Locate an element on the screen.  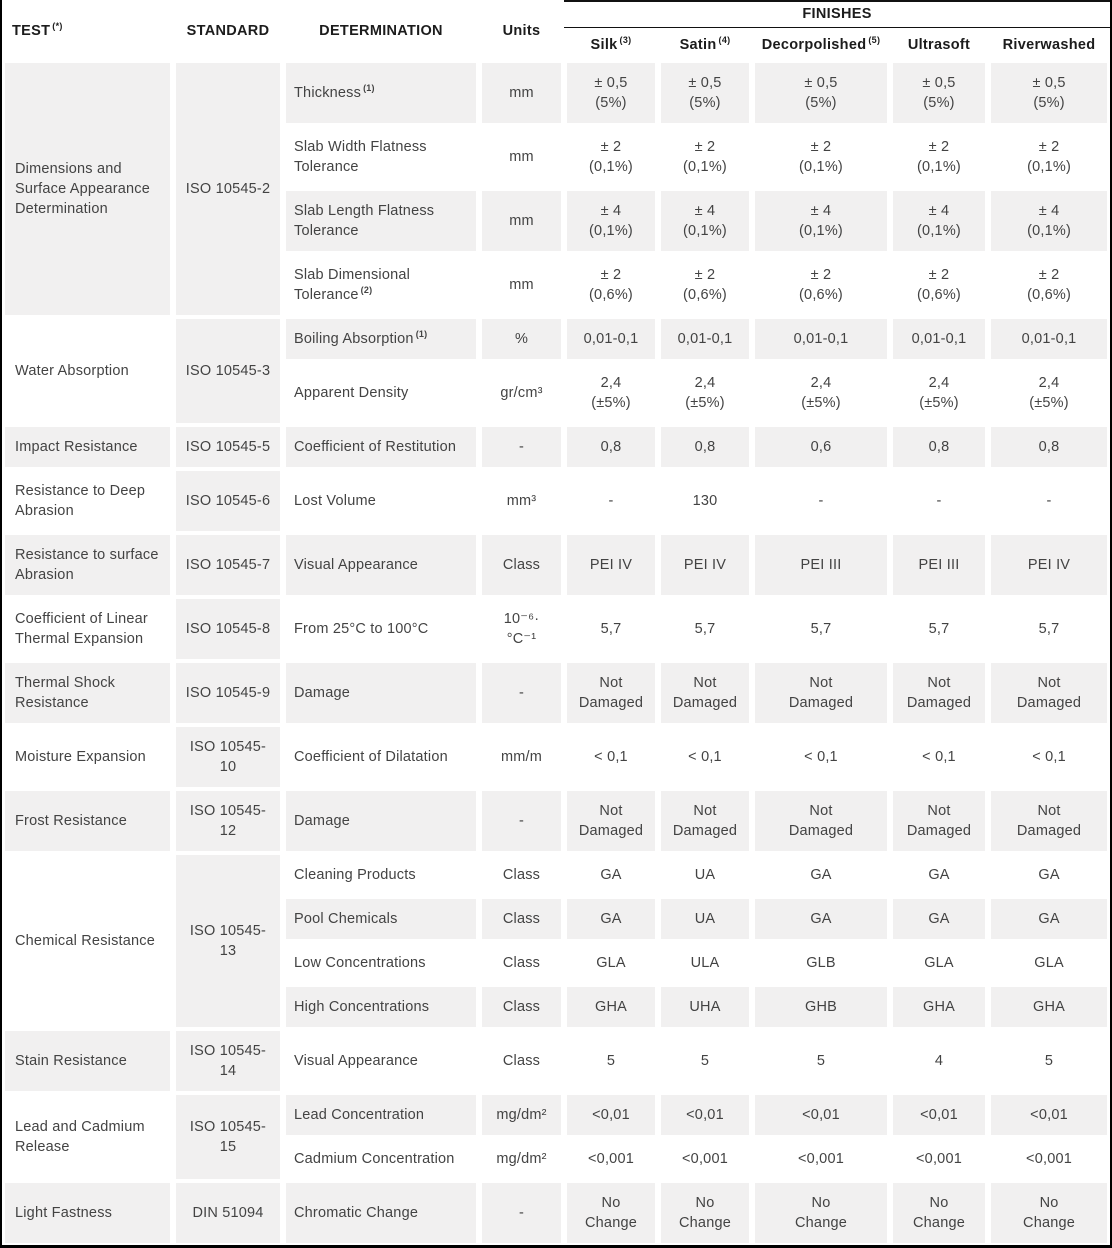
units-cell: % is located at coordinates (521, 339).